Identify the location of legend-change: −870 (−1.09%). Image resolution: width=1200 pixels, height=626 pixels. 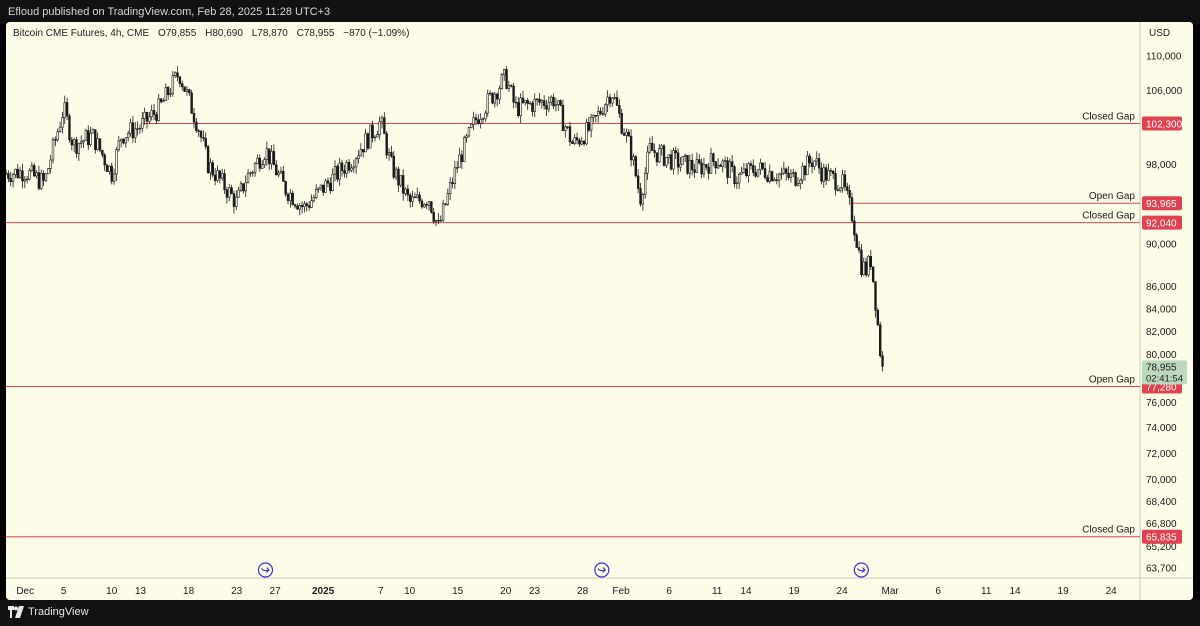
(376, 33).